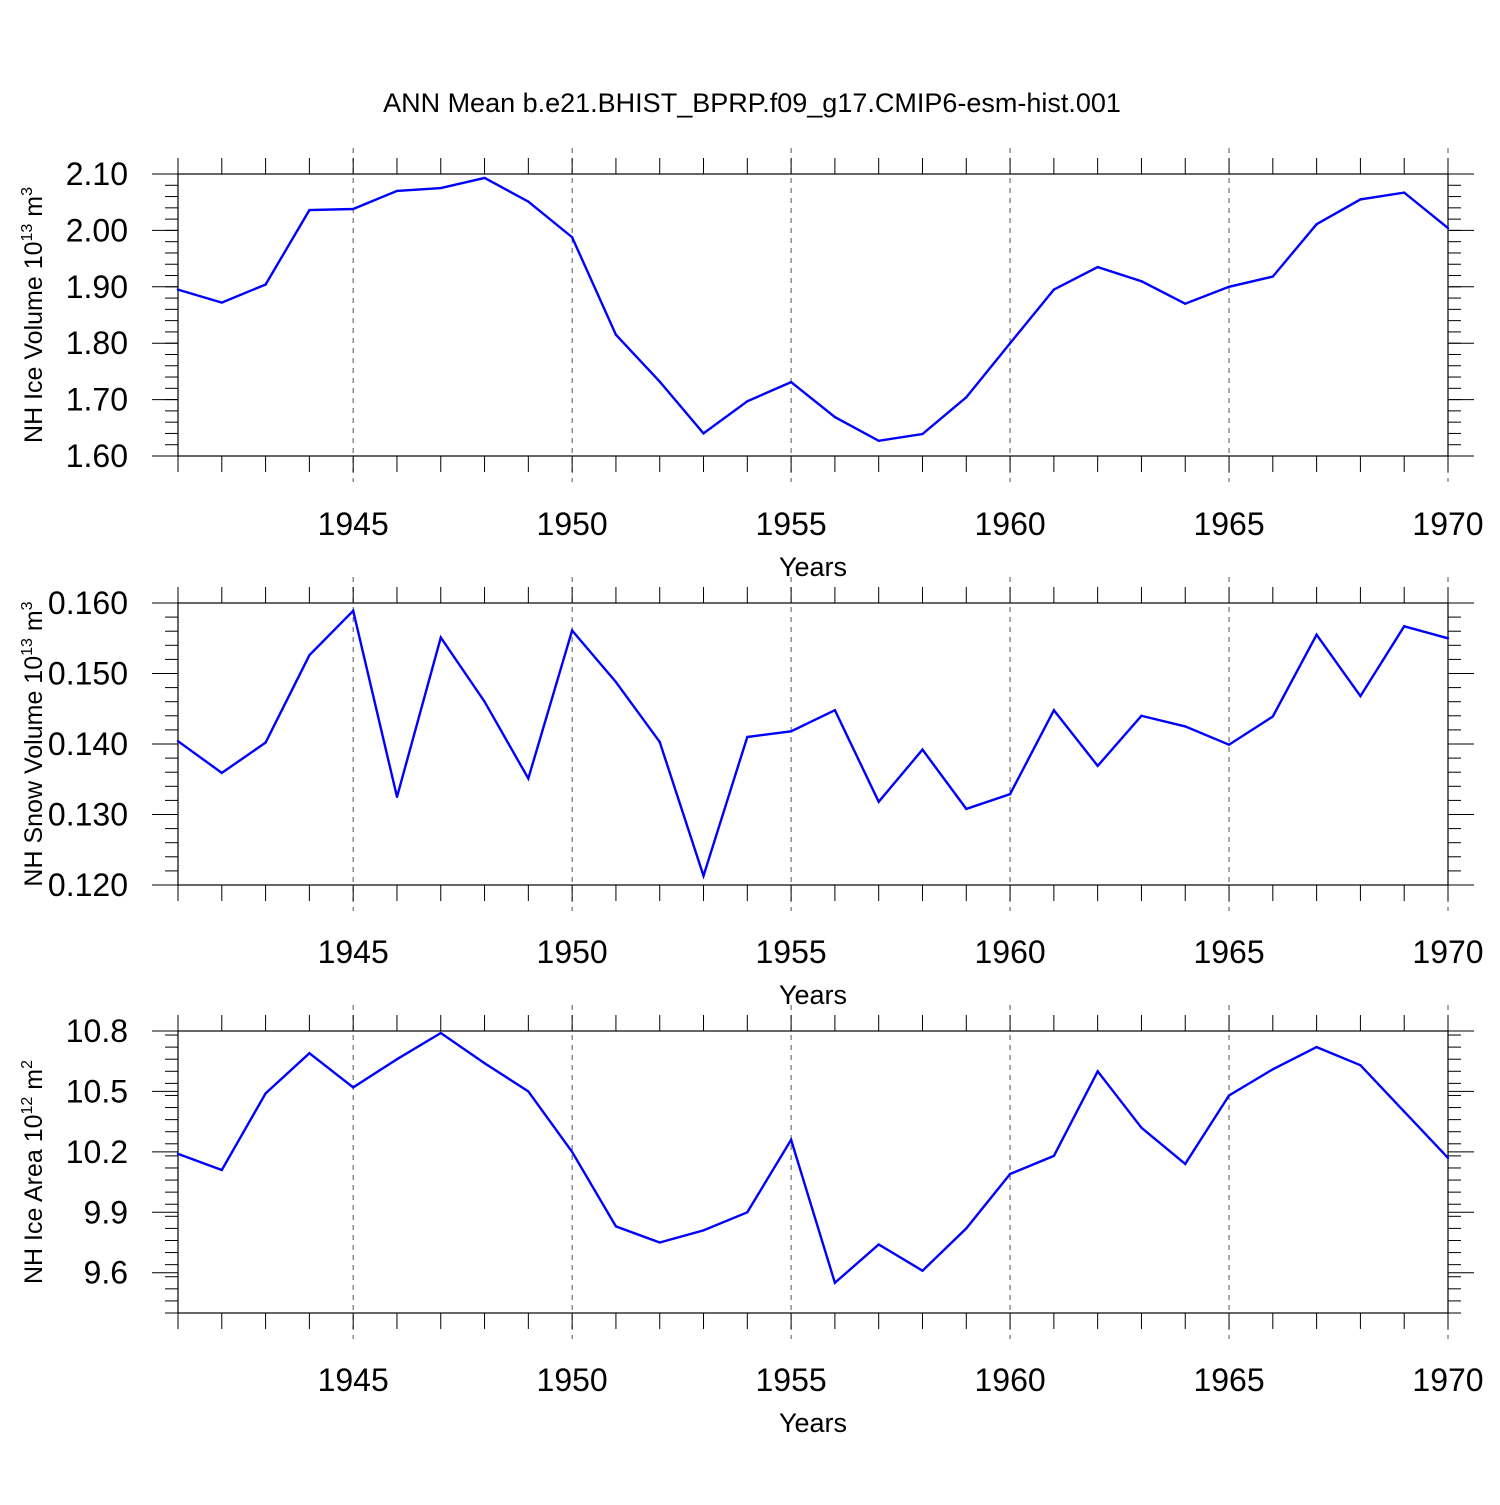  I want to click on y-tick-label: 0.160, so click(88, 603).